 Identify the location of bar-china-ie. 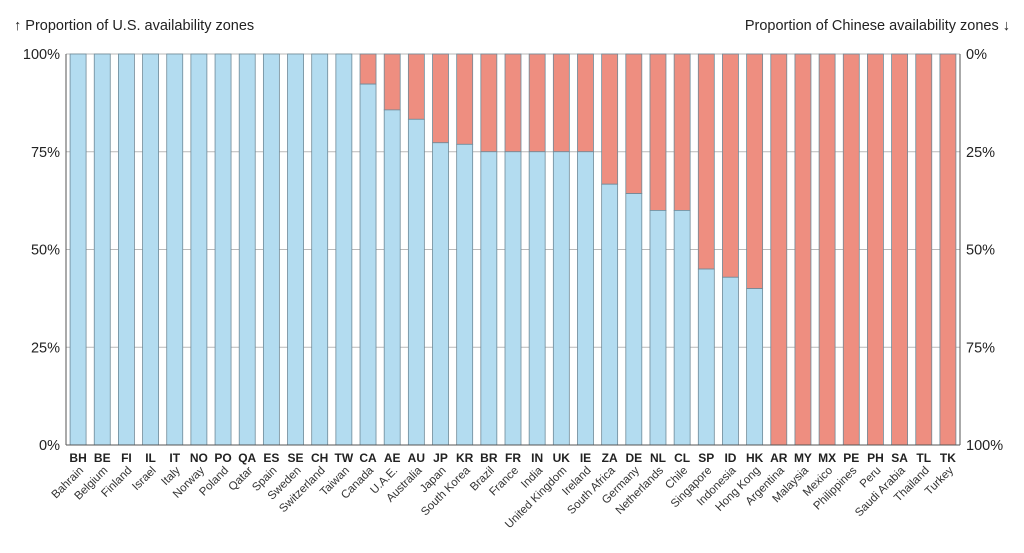
(585, 103).